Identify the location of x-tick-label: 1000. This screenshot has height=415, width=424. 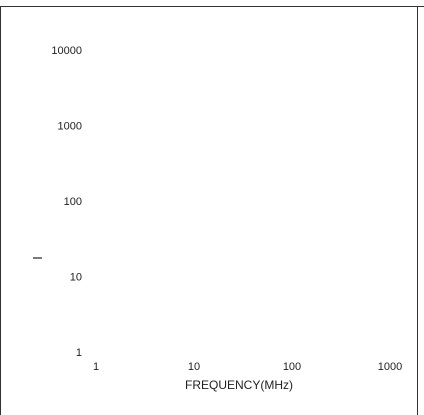
(390, 367).